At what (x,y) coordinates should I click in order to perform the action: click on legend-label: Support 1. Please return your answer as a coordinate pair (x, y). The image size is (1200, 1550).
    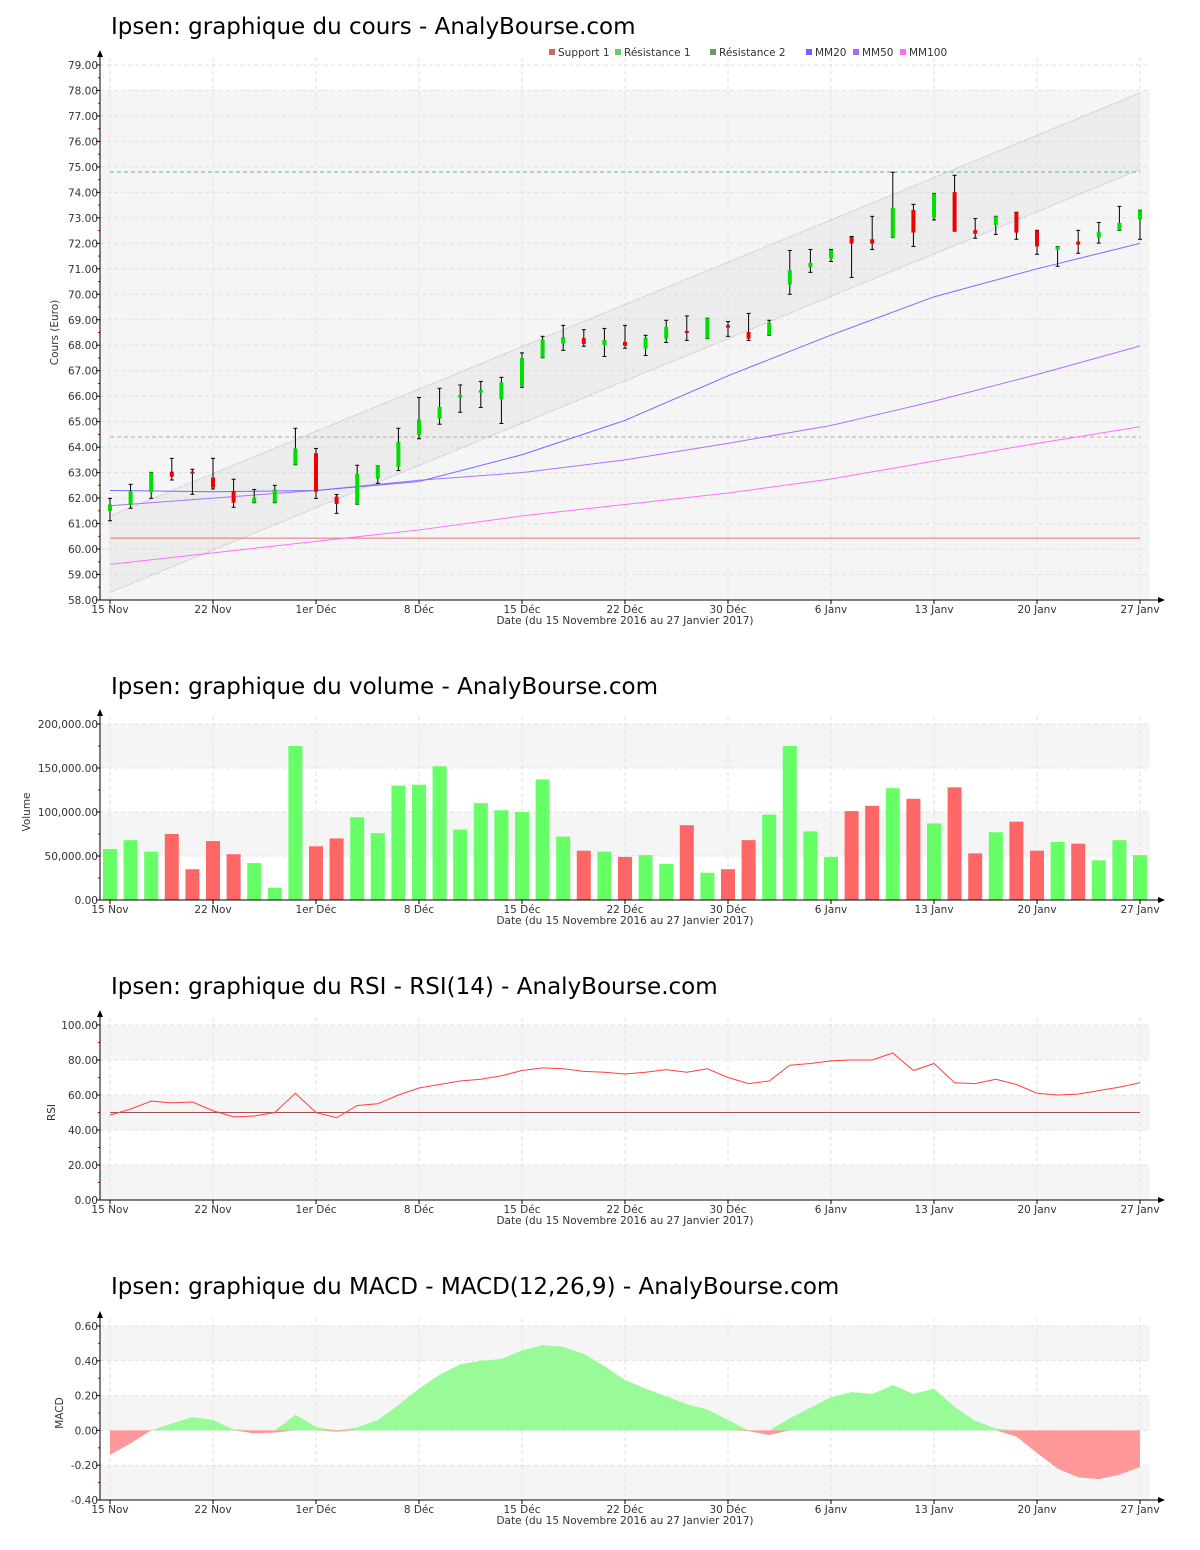
    Looking at the image, I should click on (584, 53).